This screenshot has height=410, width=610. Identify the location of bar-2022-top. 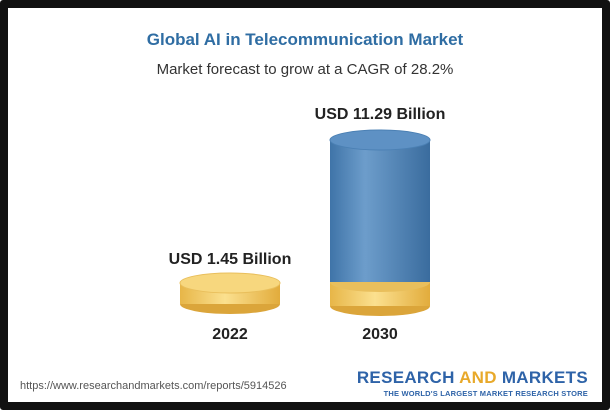
(230, 283).